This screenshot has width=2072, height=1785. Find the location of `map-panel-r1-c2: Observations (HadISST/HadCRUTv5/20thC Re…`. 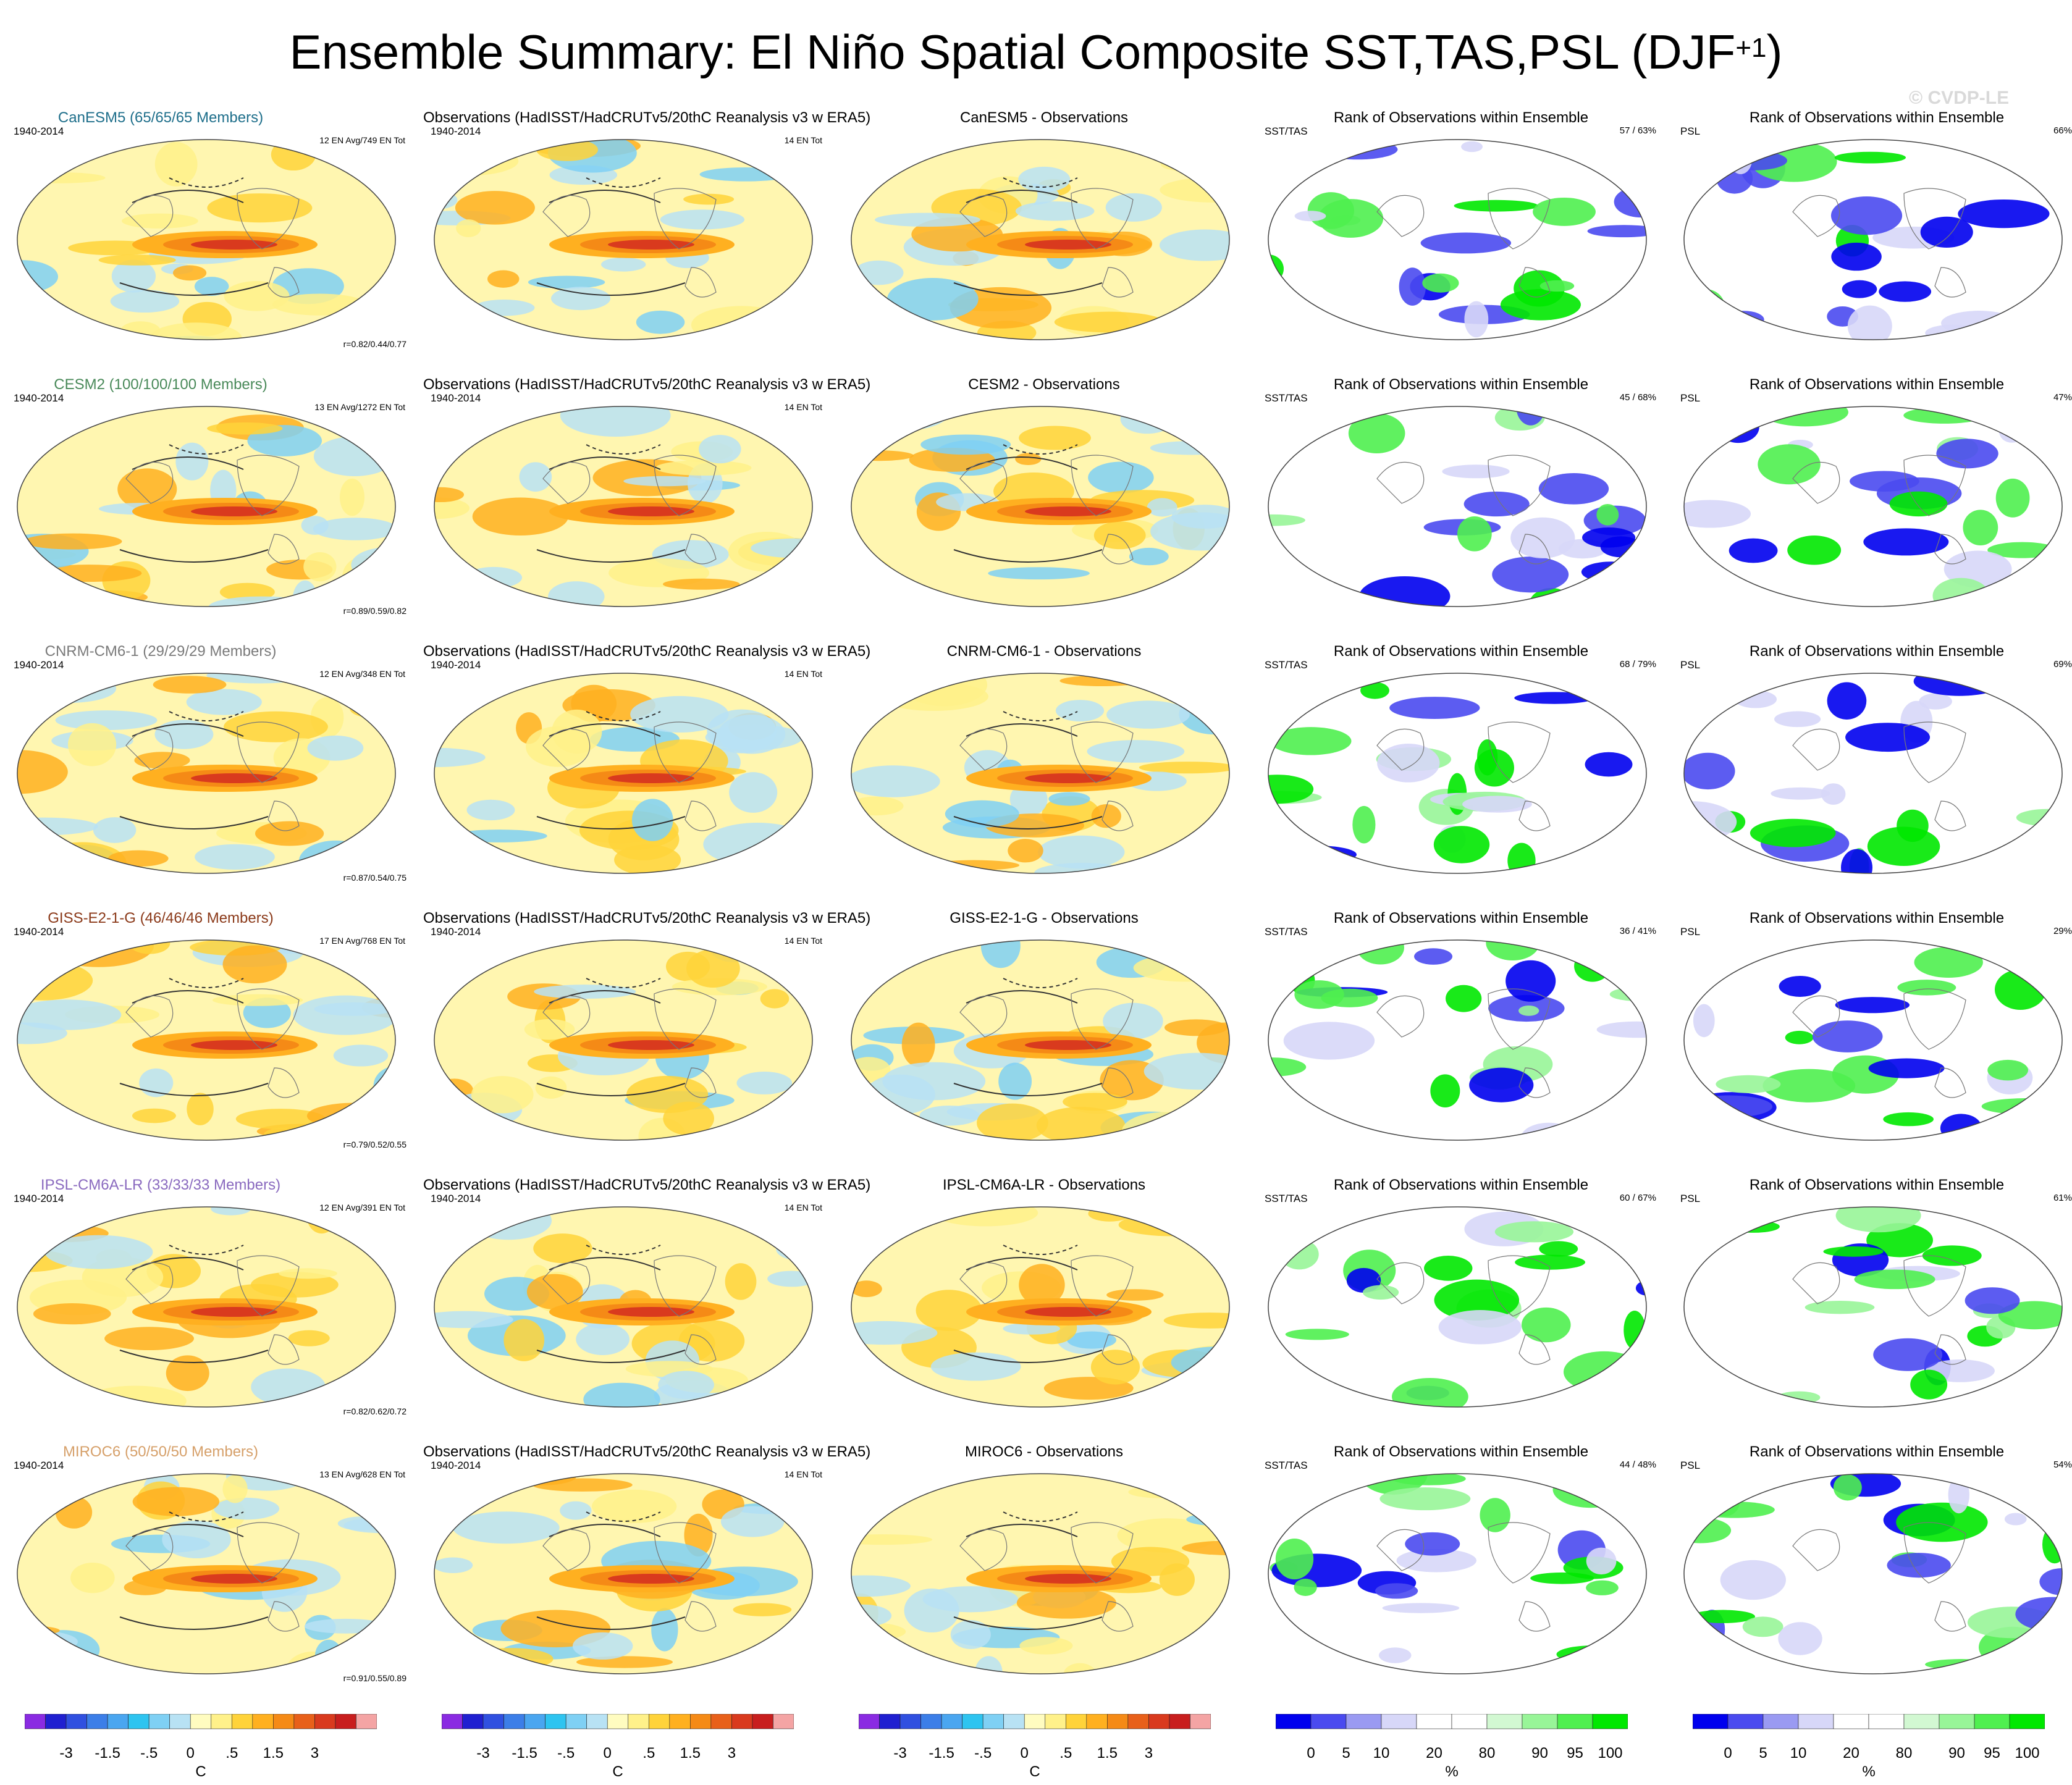

map-panel-r1-c2: Observations (HadISST/HadCRUTv5/20thC Re… is located at coordinates (647, 223).